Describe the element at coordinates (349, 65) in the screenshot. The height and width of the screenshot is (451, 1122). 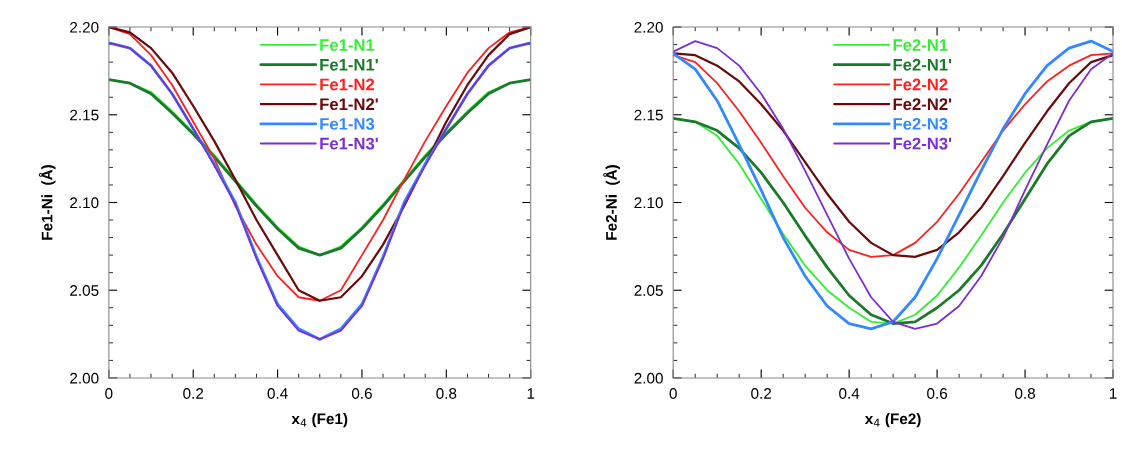
I see `legend-label: Fe1-N1'` at that location.